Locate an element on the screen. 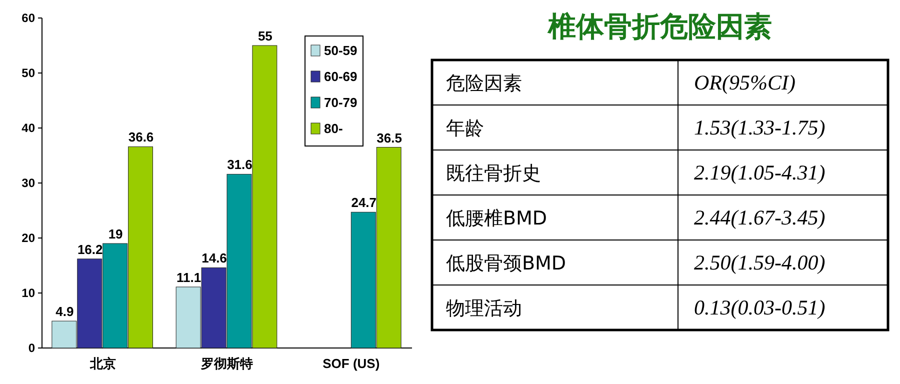  text: 危险因素 is located at coordinates (484, 83).